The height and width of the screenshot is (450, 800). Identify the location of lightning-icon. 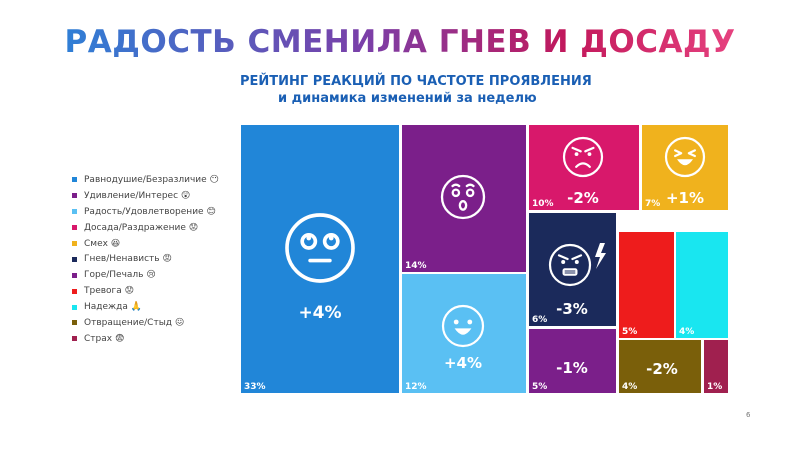
(600, 256).